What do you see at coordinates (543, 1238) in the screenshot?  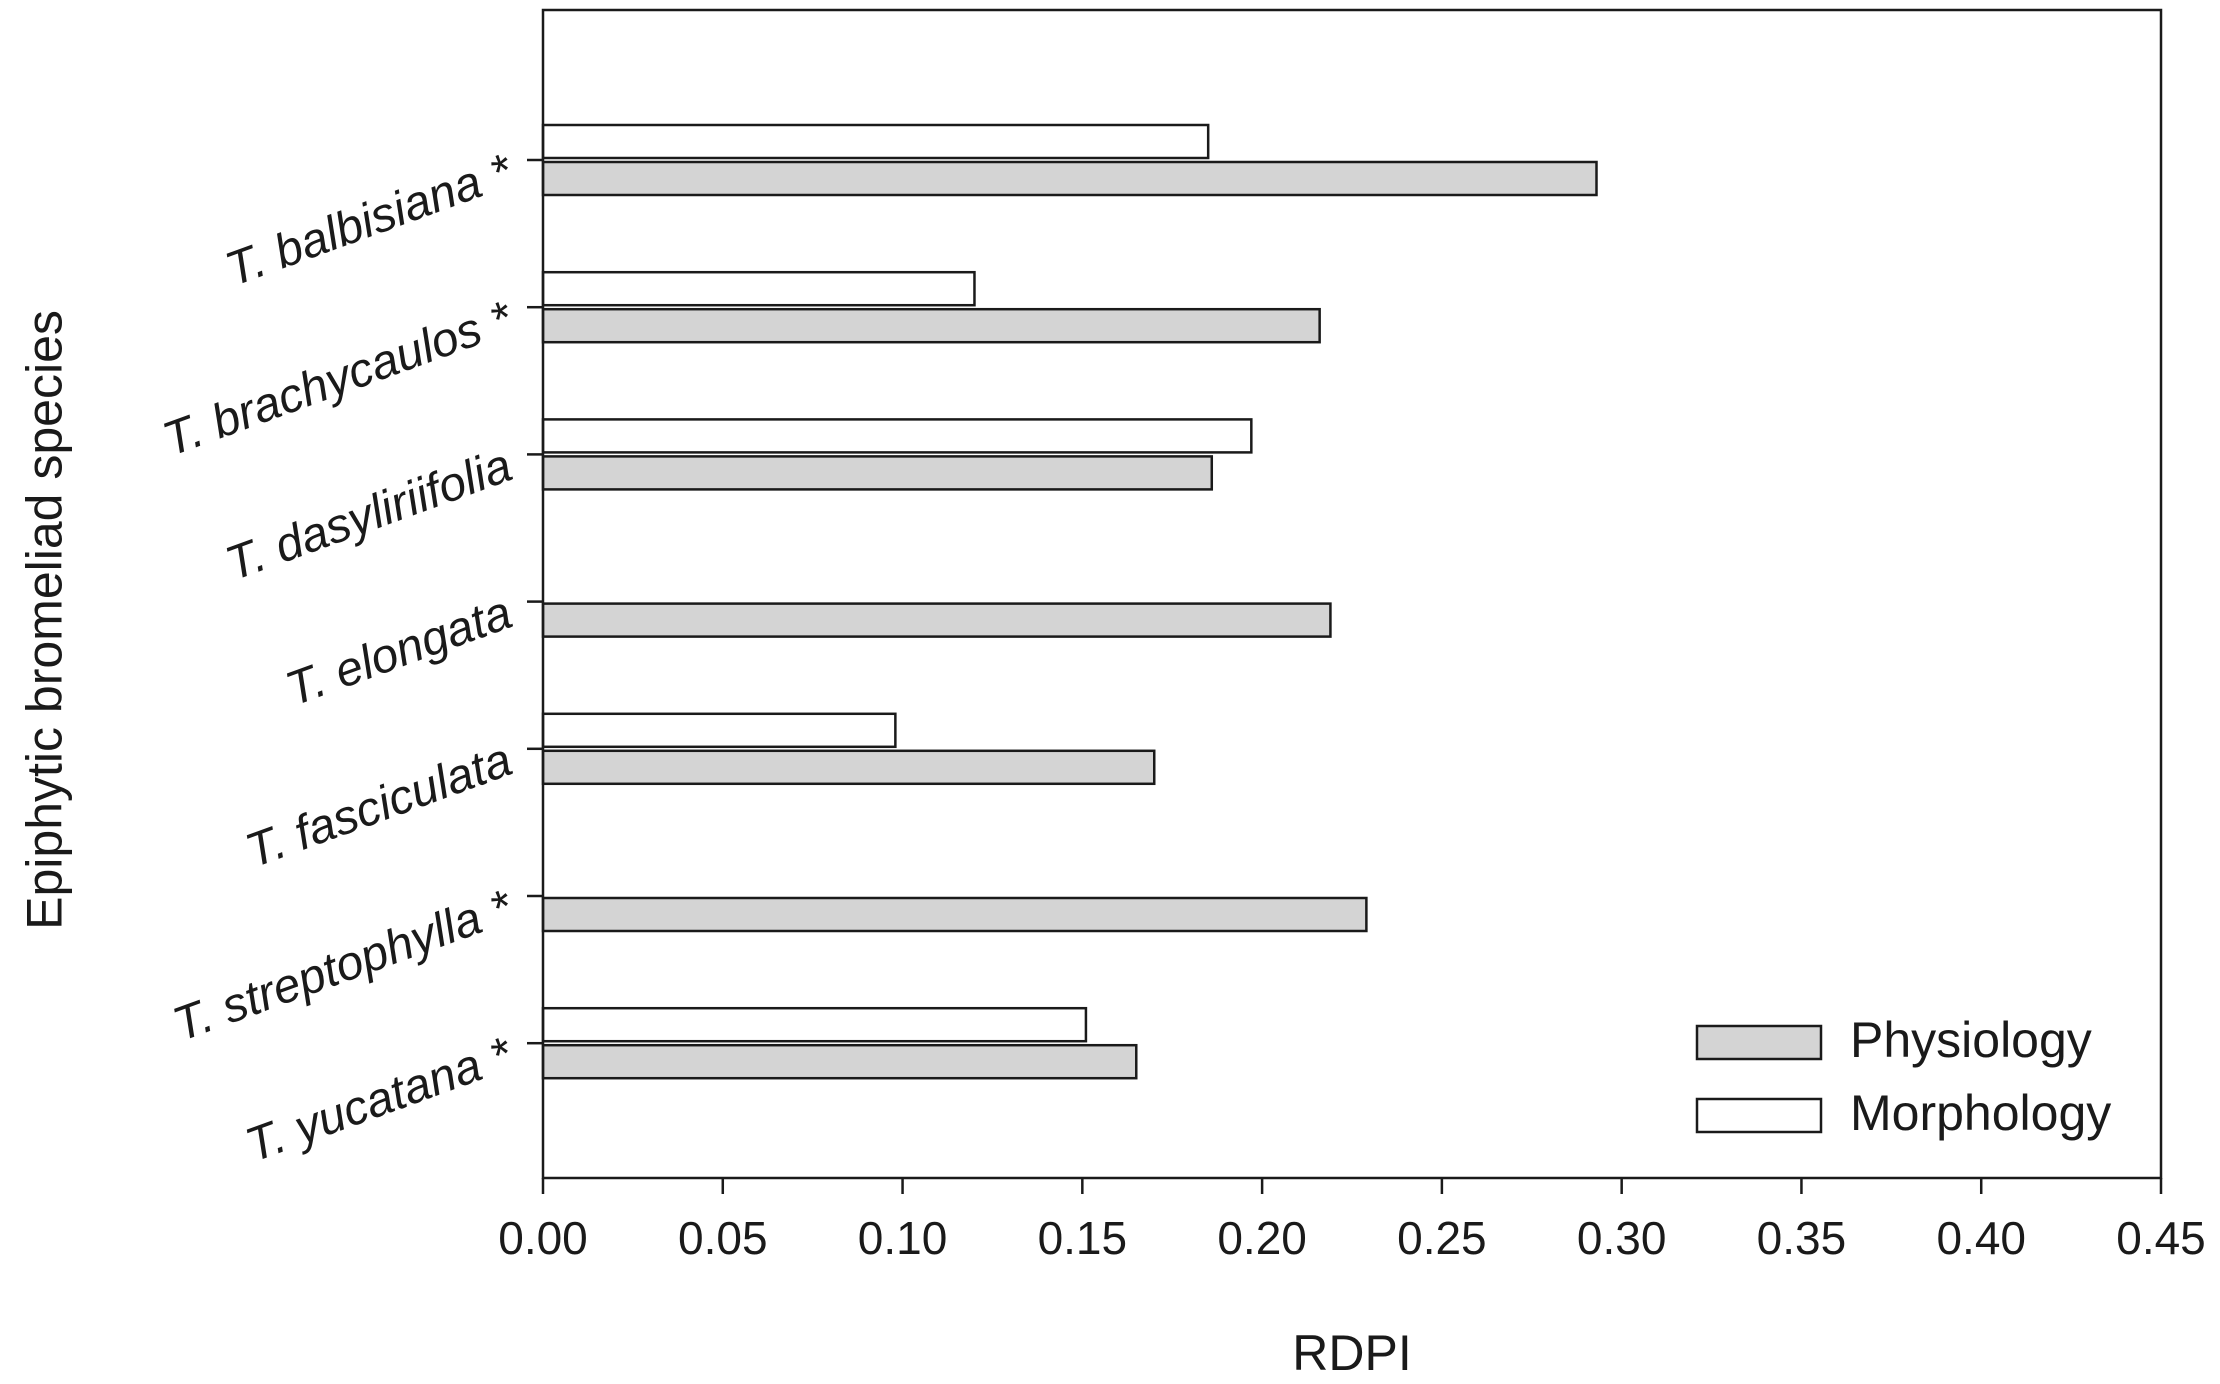 I see `x-tick-label: 0.00` at bounding box center [543, 1238].